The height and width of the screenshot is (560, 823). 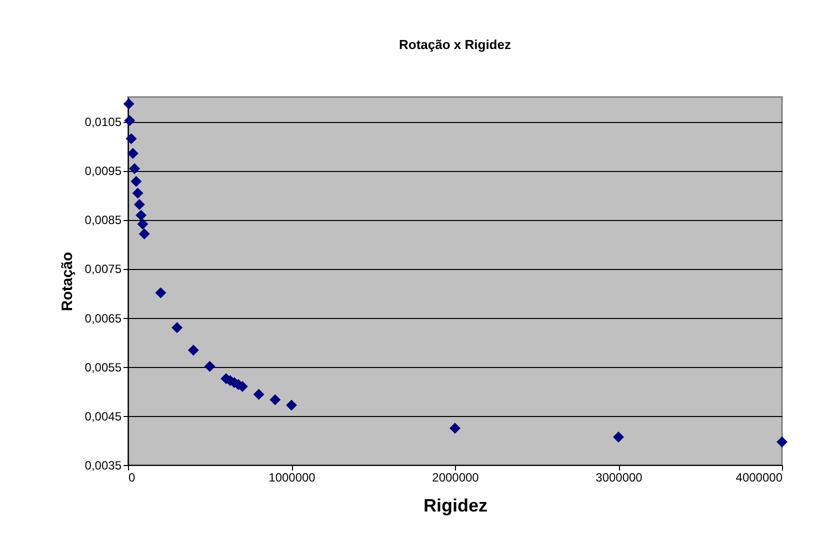 I want to click on chart-title: Rotação x Rigidez, so click(x=455, y=44).